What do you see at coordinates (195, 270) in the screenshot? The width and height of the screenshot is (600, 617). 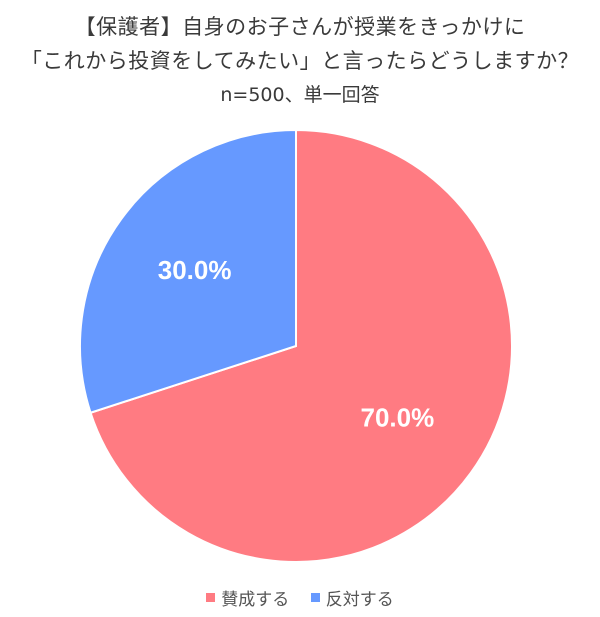 I see `data-label-oppose: 30.0%` at bounding box center [195, 270].